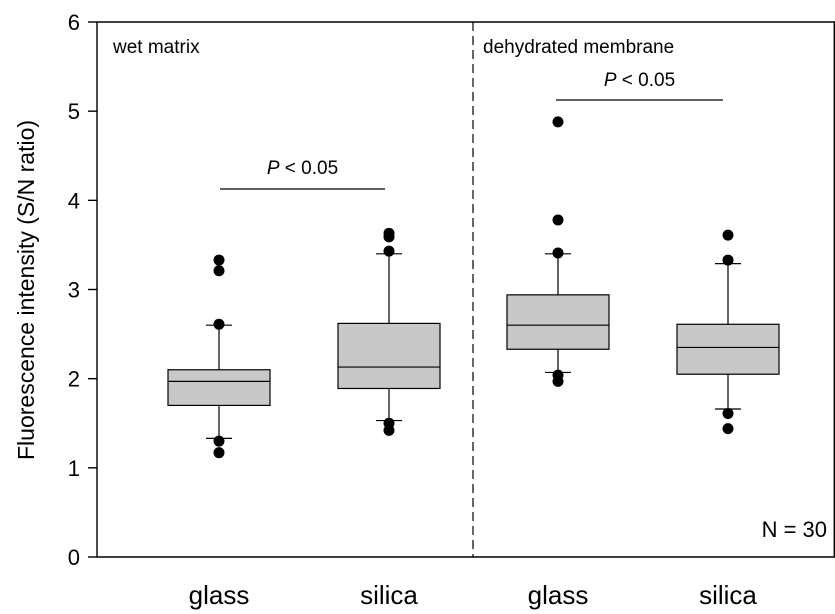  Describe the element at coordinates (74, 379) in the screenshot. I see `y-tick-label: 2` at that location.